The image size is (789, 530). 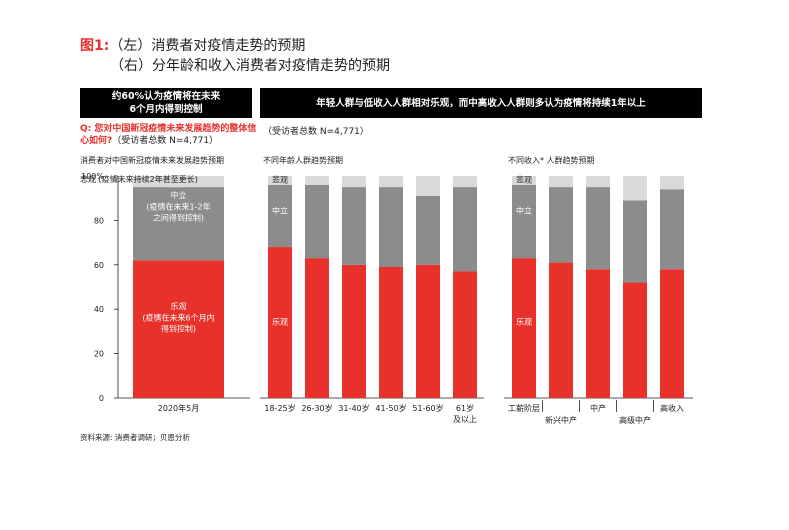 I want to click on title-line-2: （右）分年龄和收入消费者对疫情走势的预期, so click(x=250, y=66).